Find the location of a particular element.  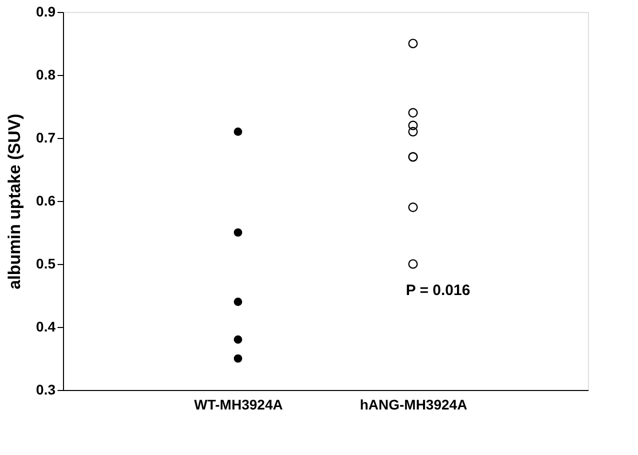

y-tick-label: 0.7 is located at coordinates (46, 138).